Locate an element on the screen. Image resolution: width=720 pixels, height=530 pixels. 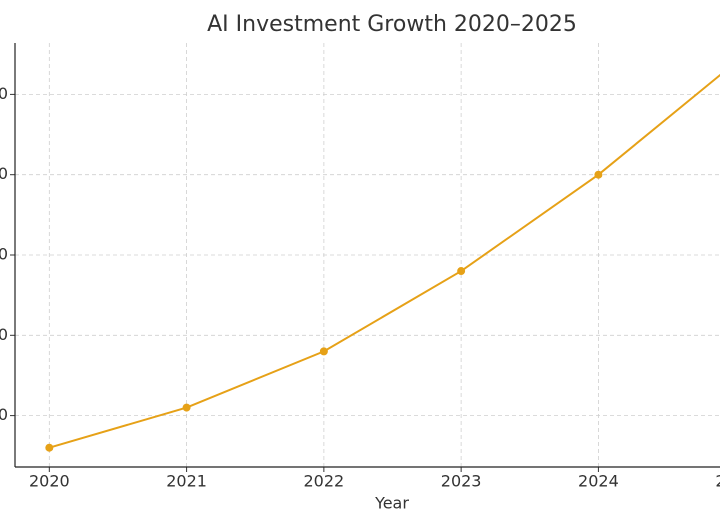
x-tick-label: 2023 is located at coordinates (461, 481).